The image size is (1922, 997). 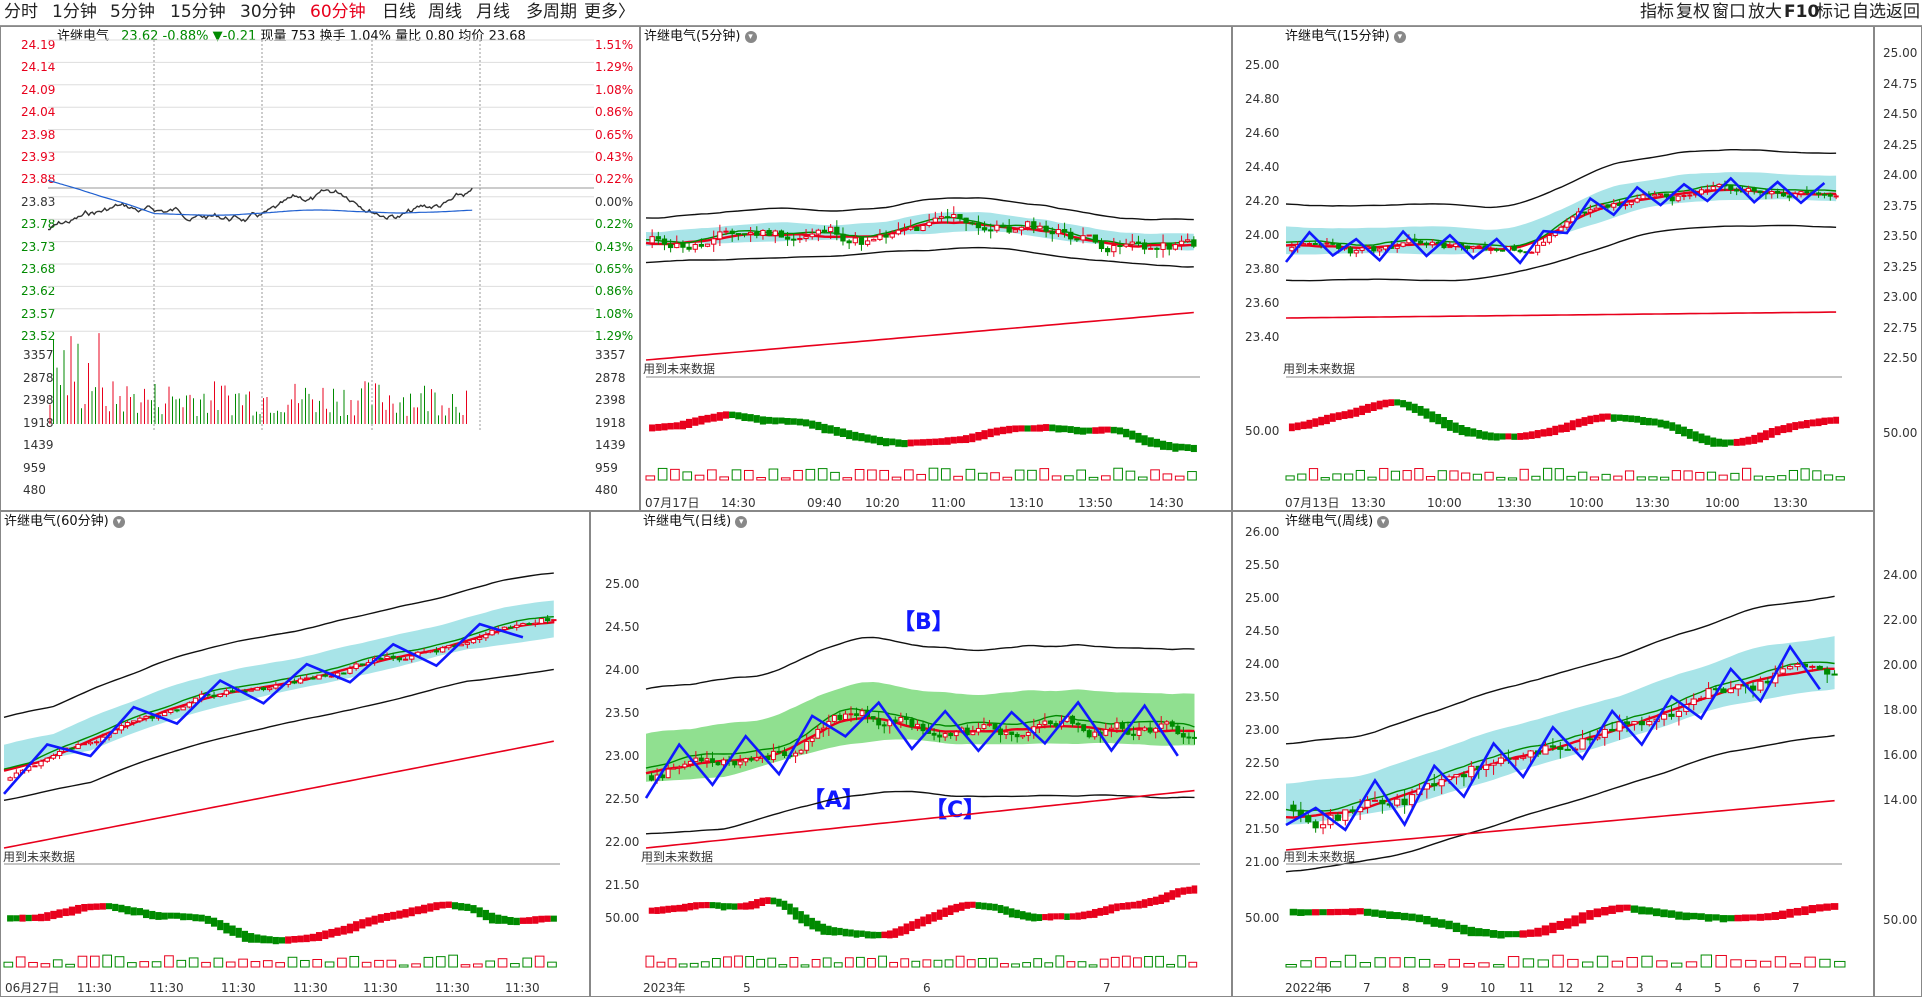 I want to click on volume-tick: 480, so click(x=34, y=490).